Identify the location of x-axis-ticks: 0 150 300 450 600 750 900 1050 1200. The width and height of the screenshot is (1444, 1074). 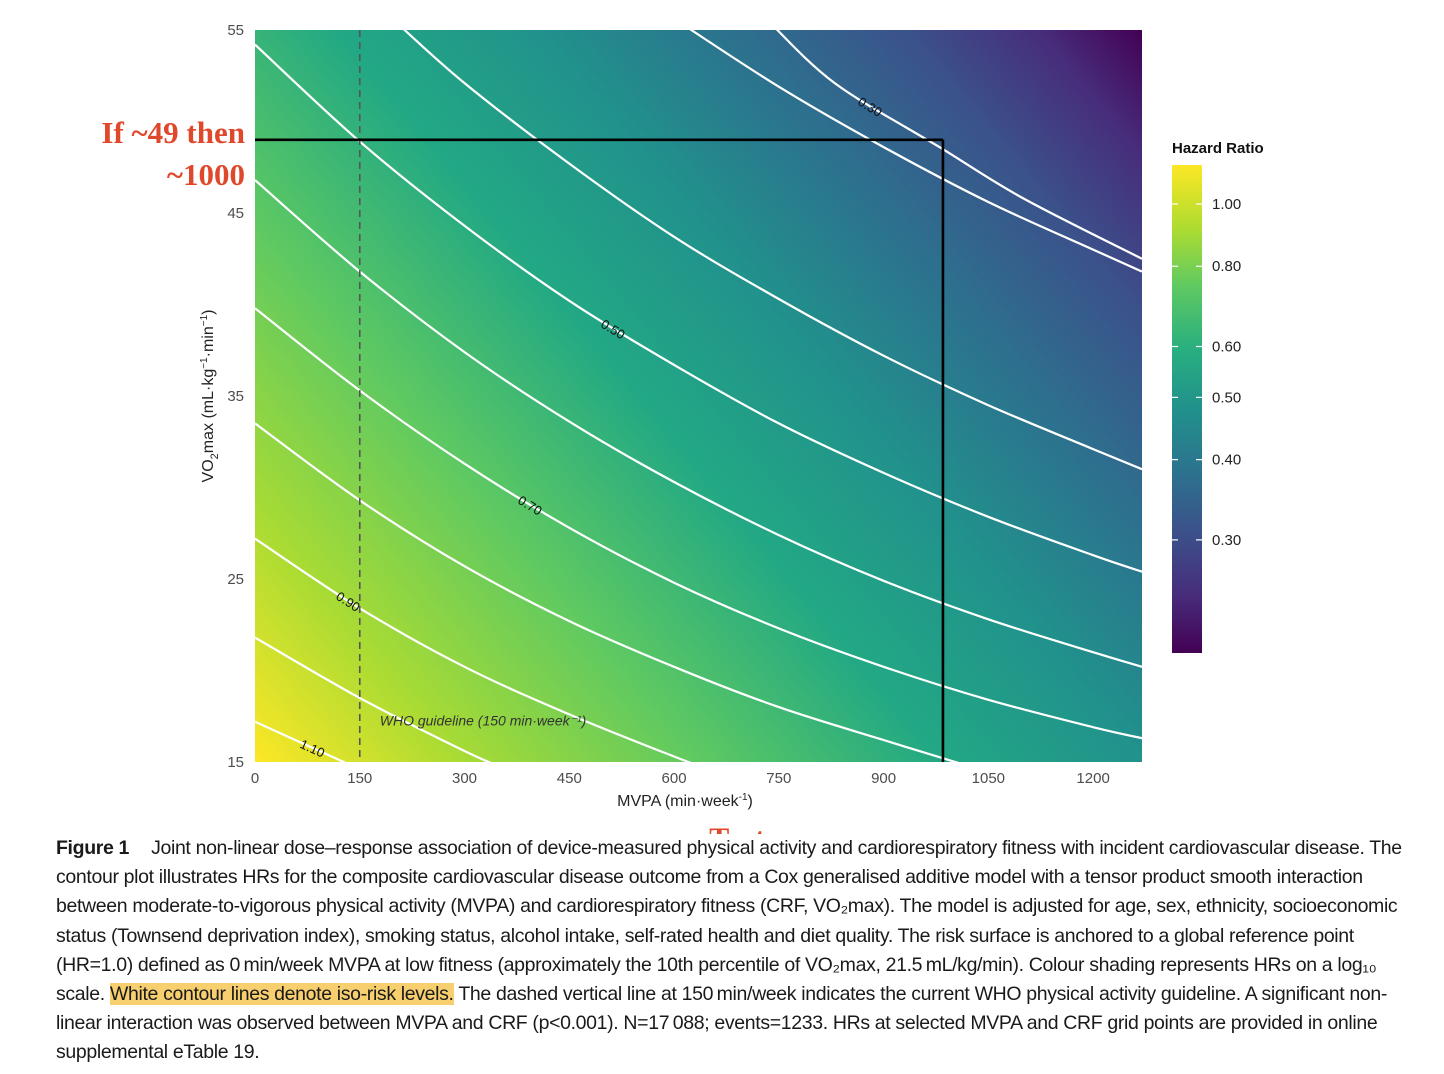
(680, 778).